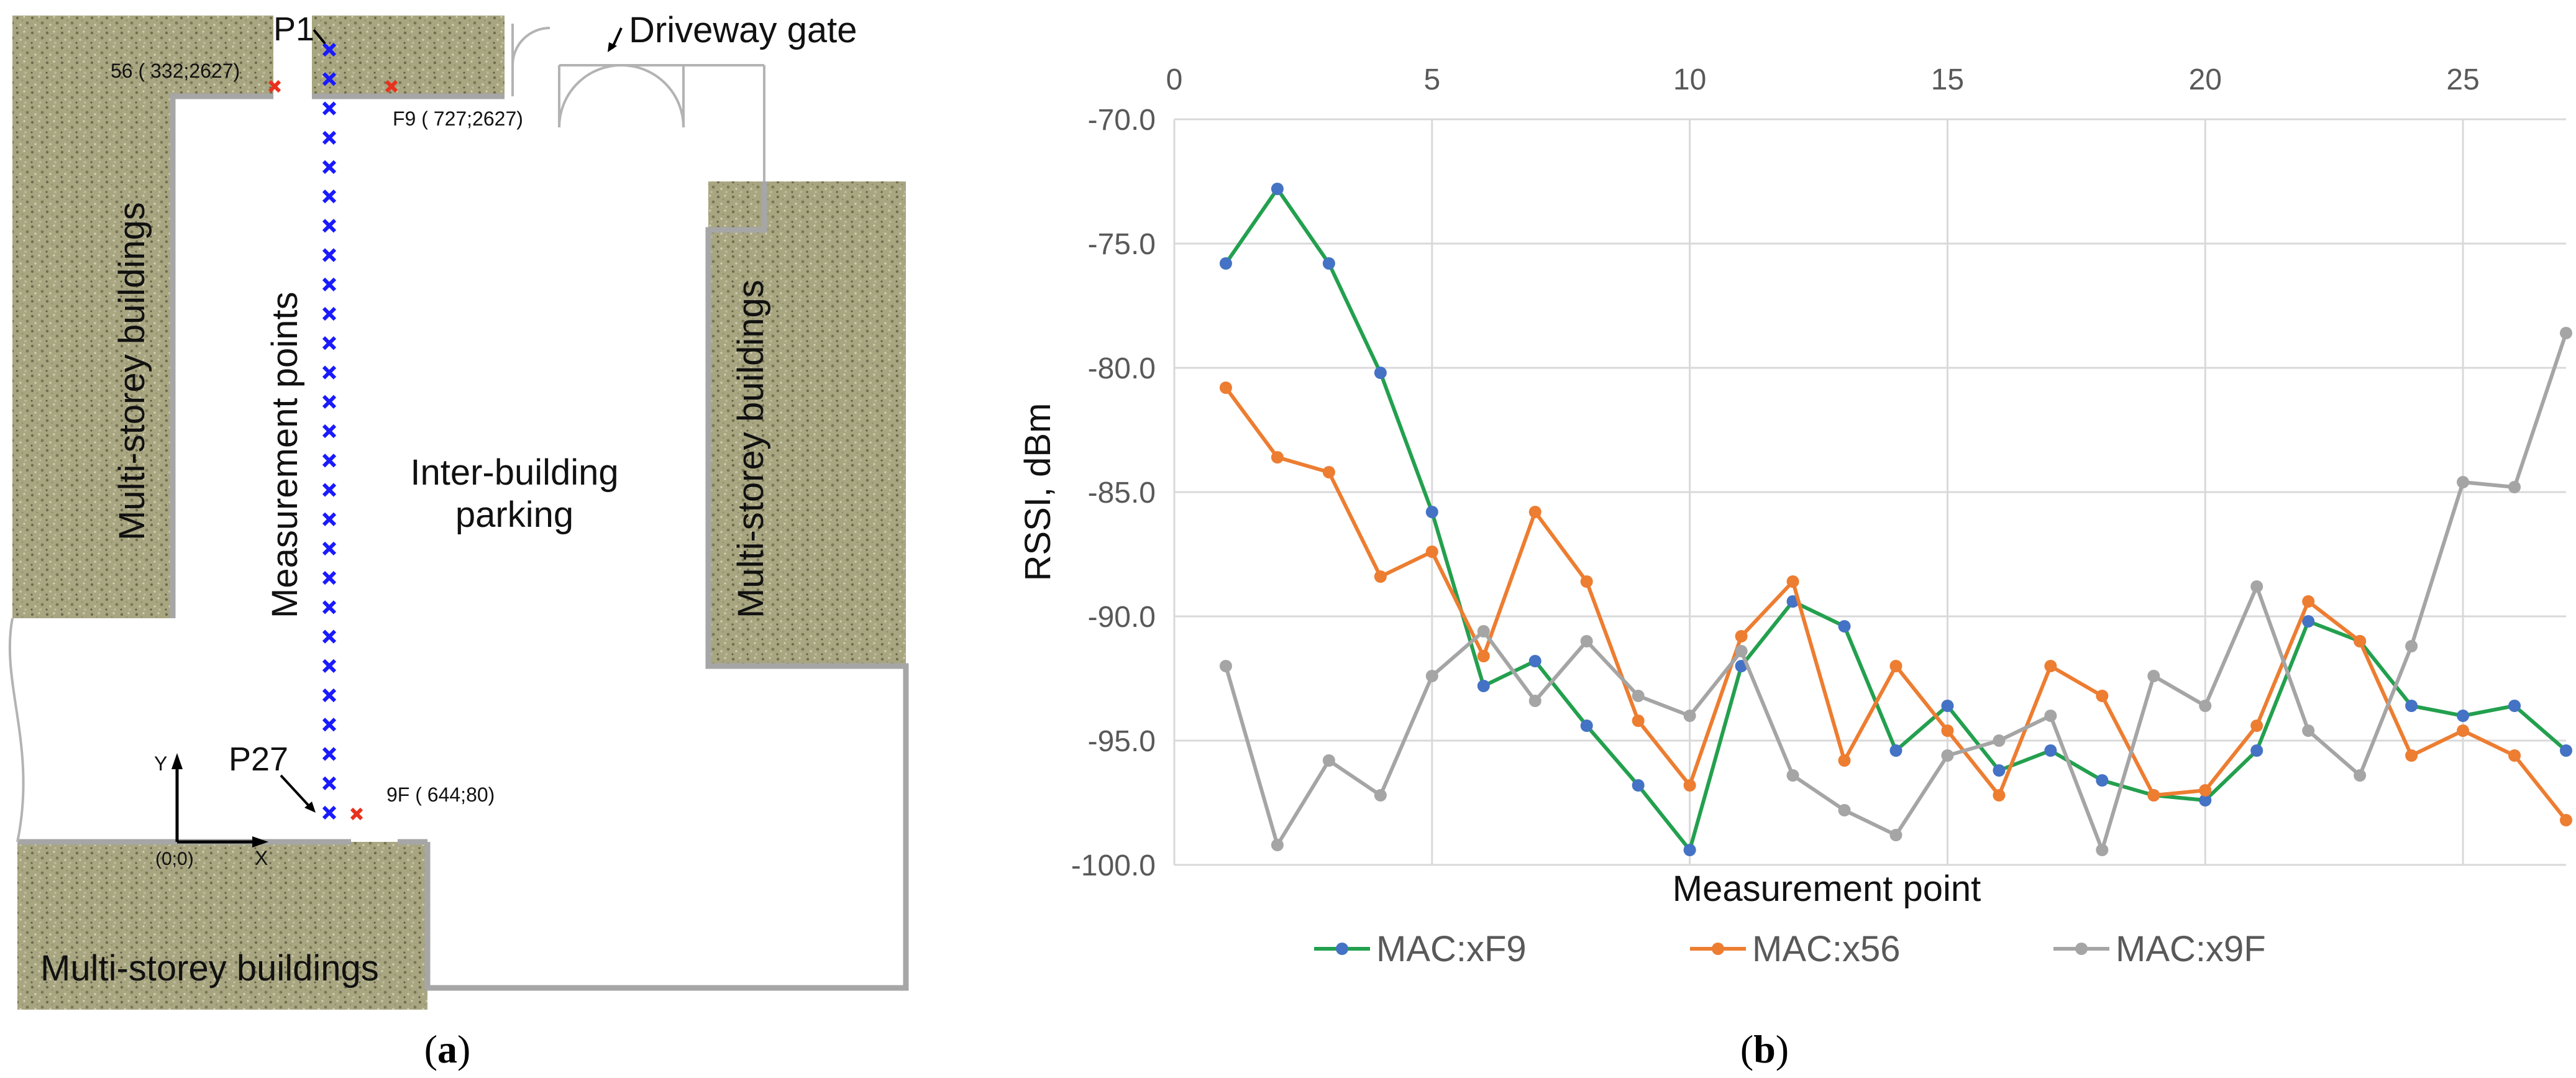 This screenshot has height=1078, width=2576. Describe the element at coordinates (1113, 865) in the screenshot. I see `y-tick-label: -100.0` at that location.